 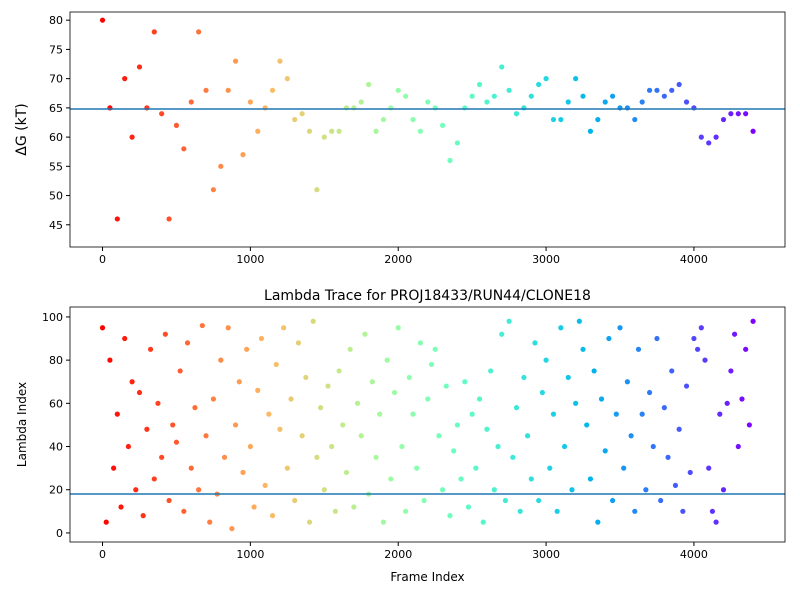 I want to click on y-tick-label: 80, so click(x=56, y=20).